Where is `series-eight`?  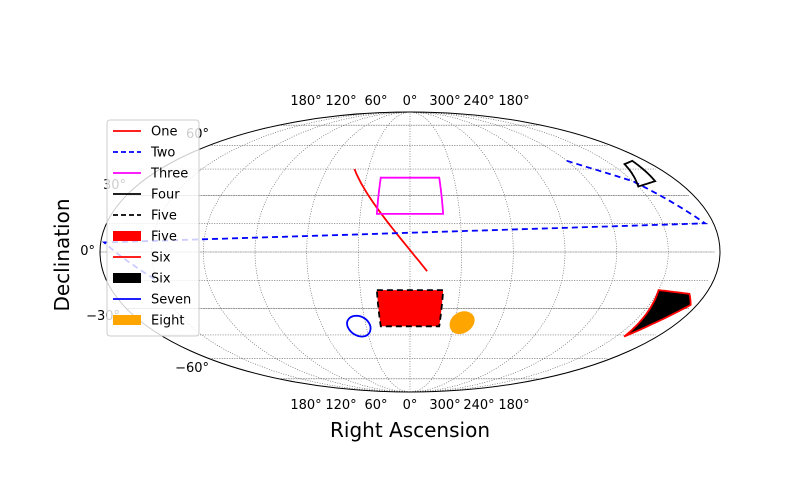
series-eight is located at coordinates (462, 323).